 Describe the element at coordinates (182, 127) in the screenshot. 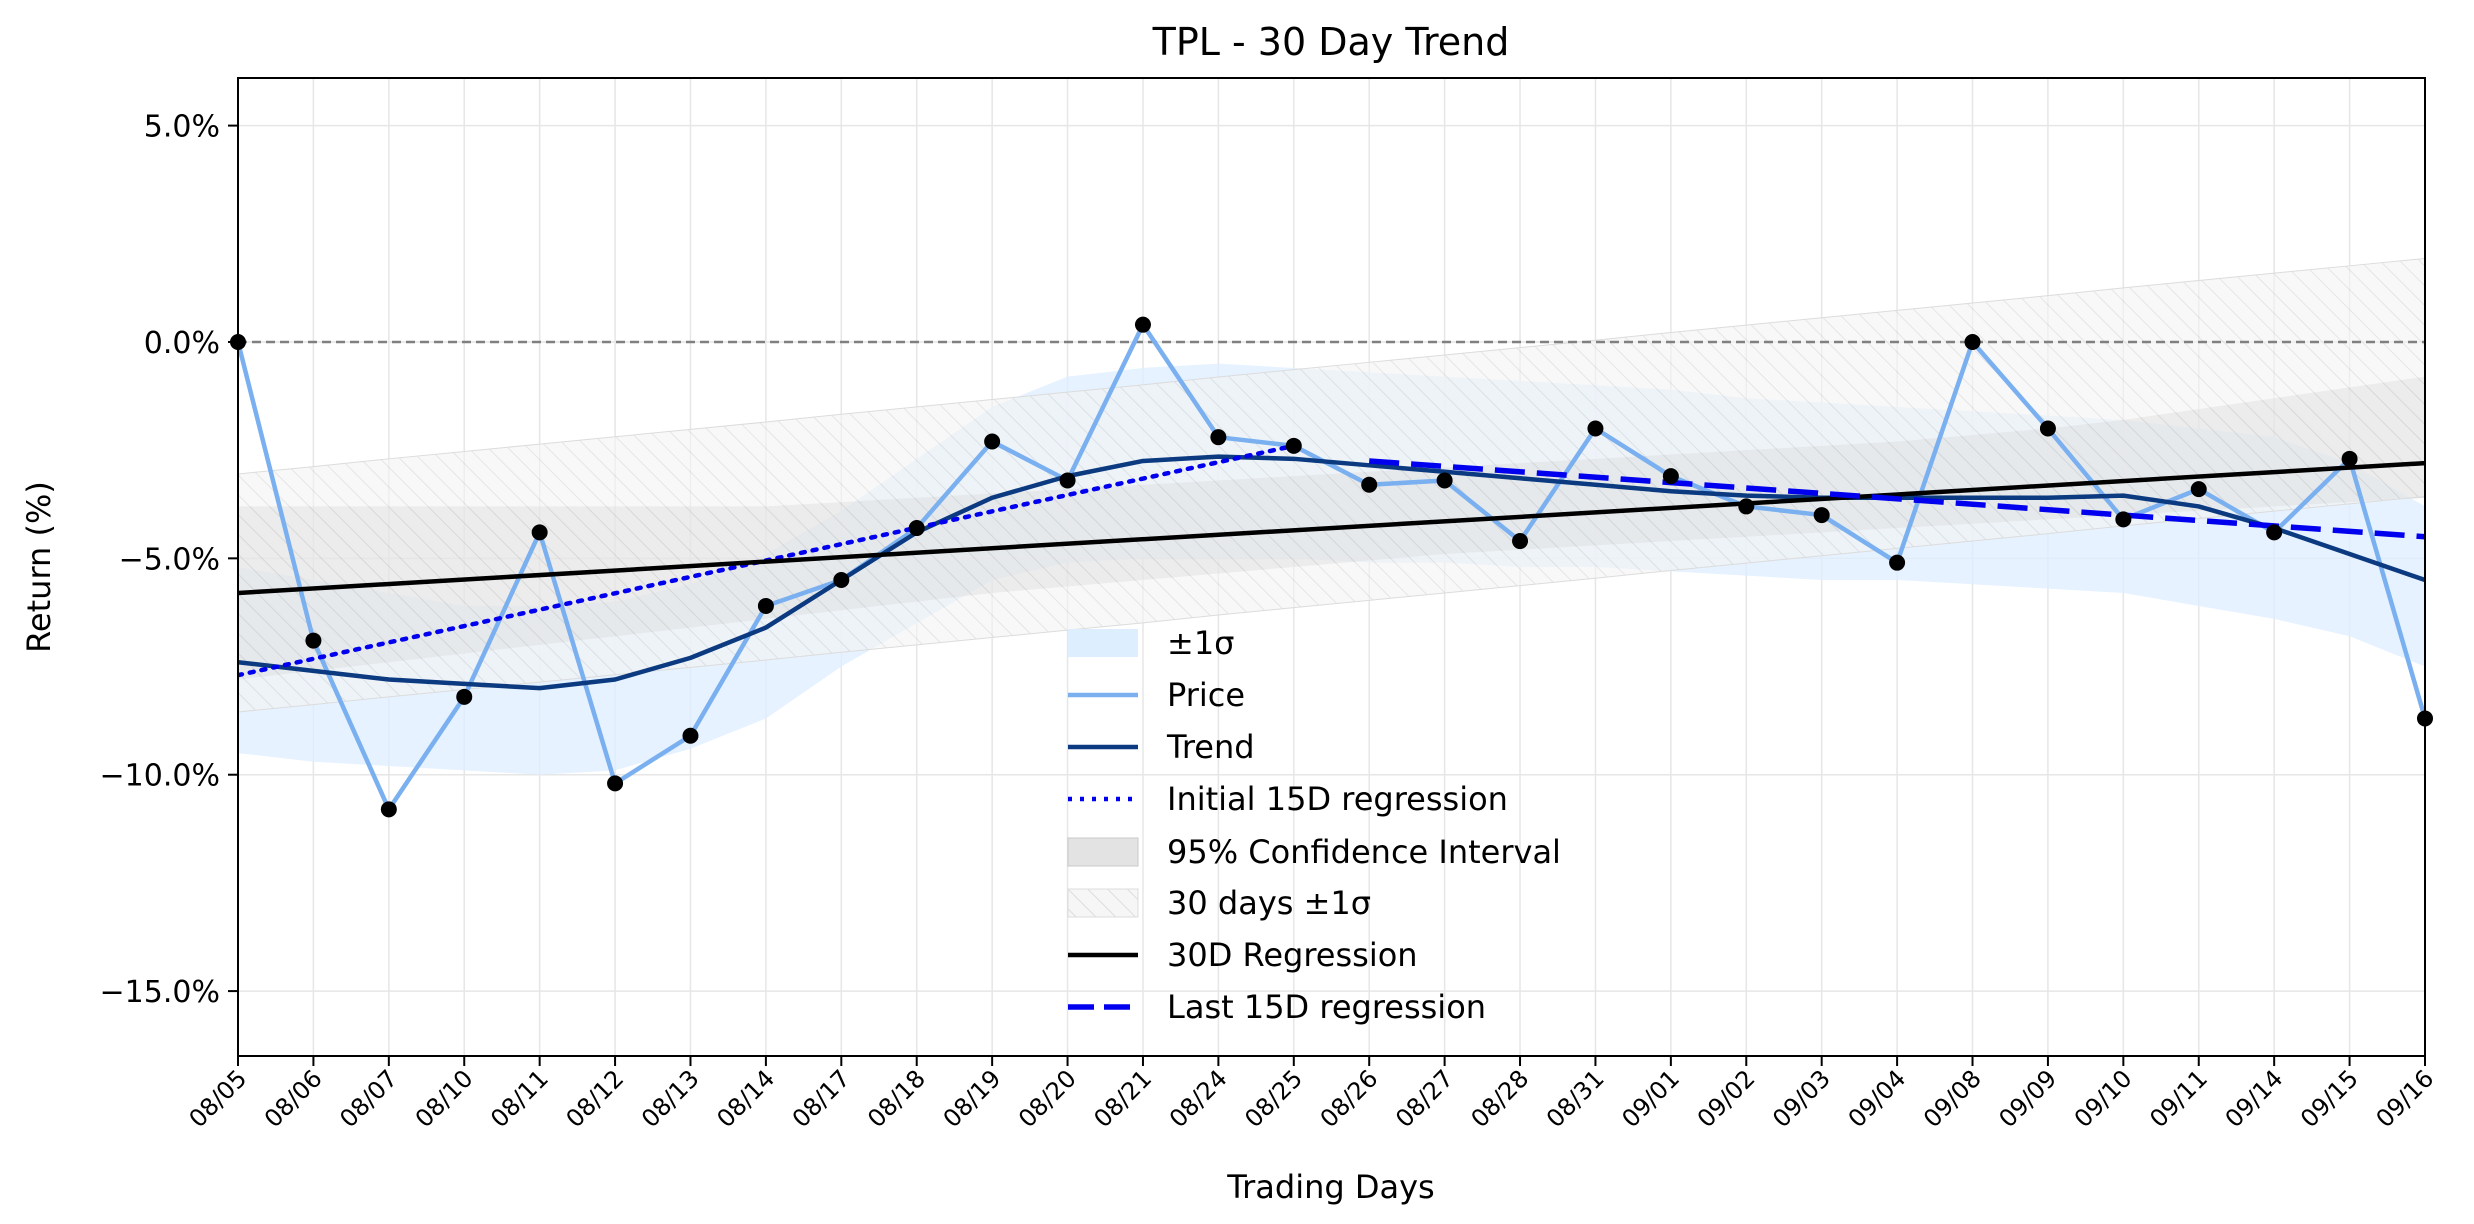

I see `y-tick-label: 5.0%` at that location.